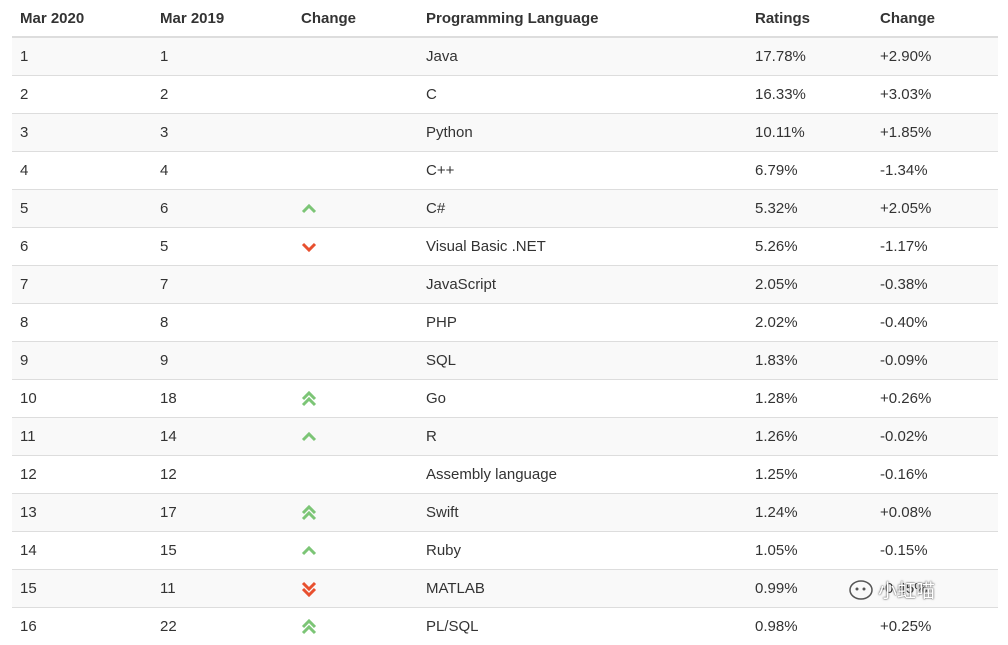 Image resolution: width=1008 pixels, height=645 pixels. What do you see at coordinates (809, 361) in the screenshot?
I see `cell: 1.83%` at bounding box center [809, 361].